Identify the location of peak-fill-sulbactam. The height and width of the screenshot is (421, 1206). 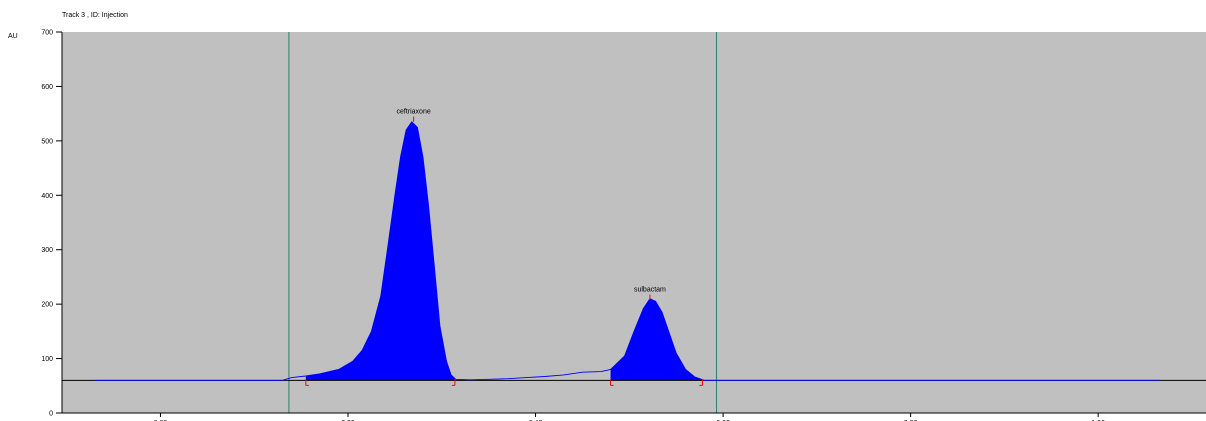
(656, 339).